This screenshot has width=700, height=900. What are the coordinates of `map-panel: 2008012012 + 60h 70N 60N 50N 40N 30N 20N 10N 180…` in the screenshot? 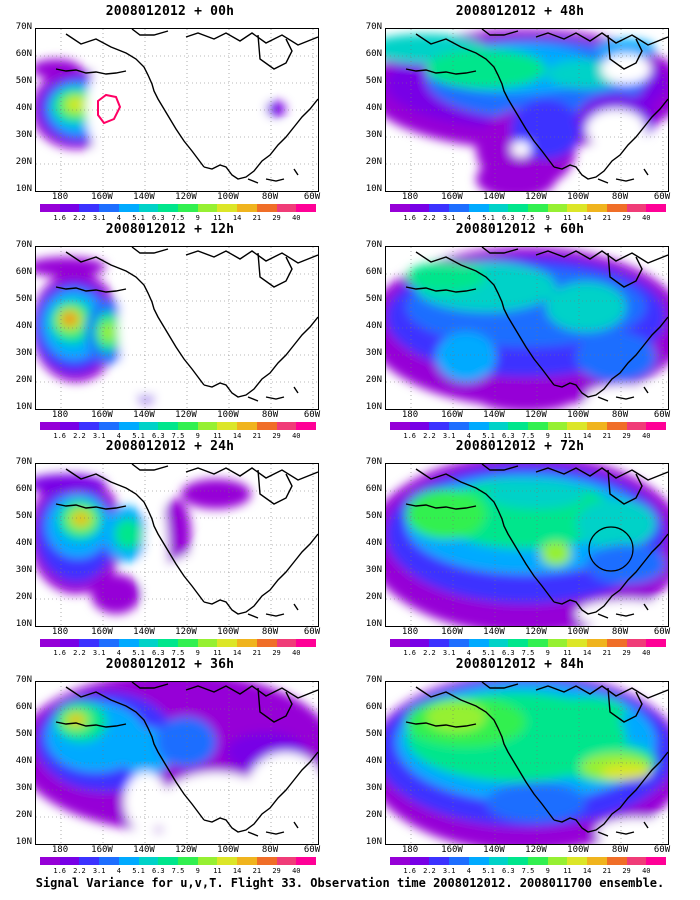 It's located at (520, 331).